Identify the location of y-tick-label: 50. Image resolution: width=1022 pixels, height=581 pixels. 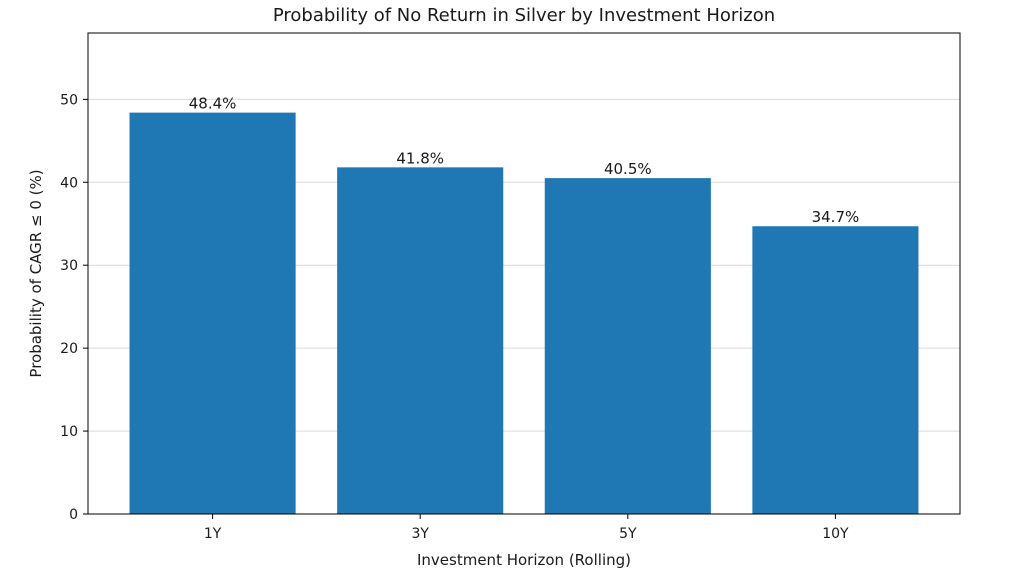
(69, 100).